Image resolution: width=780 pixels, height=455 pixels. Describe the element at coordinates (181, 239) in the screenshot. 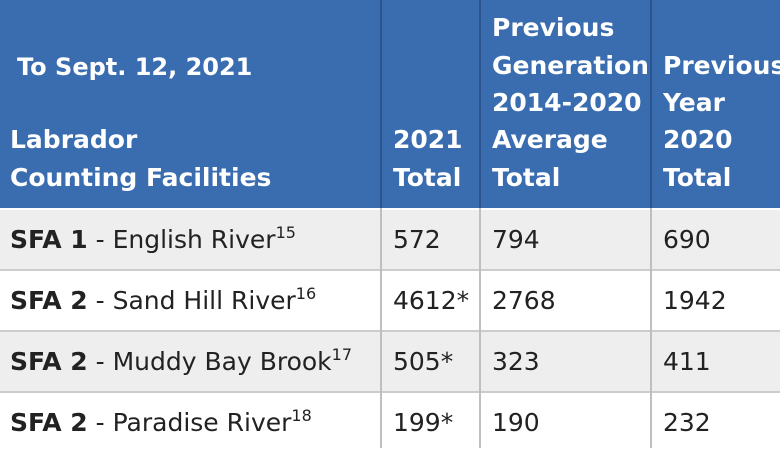

I see `river-name: - English River` at that location.